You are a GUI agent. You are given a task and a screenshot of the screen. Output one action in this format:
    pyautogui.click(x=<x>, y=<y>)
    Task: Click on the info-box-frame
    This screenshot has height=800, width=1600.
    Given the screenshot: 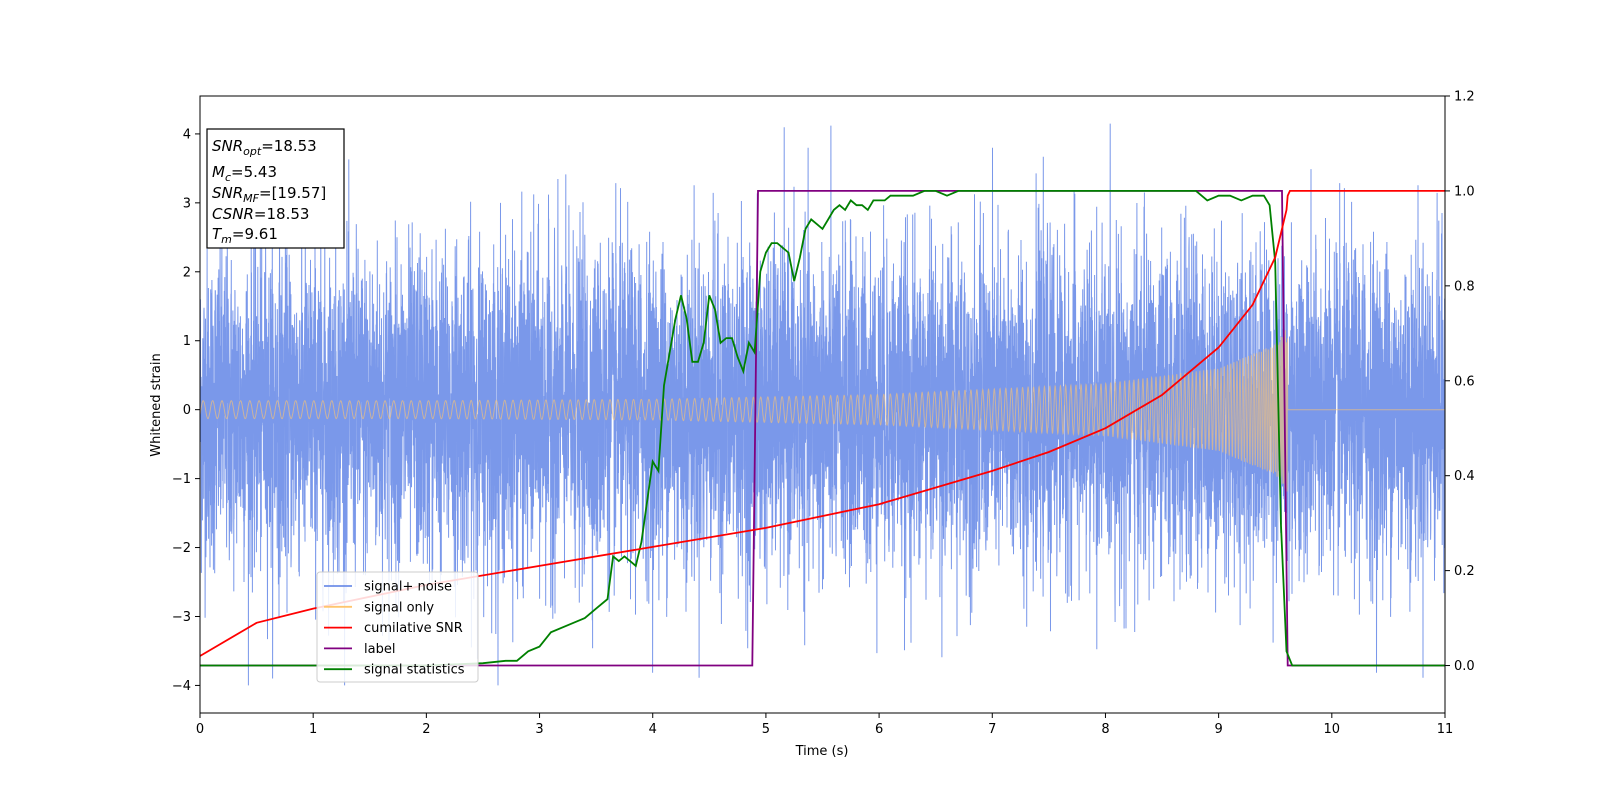 What is the action you would take?
    pyautogui.click(x=275, y=188)
    